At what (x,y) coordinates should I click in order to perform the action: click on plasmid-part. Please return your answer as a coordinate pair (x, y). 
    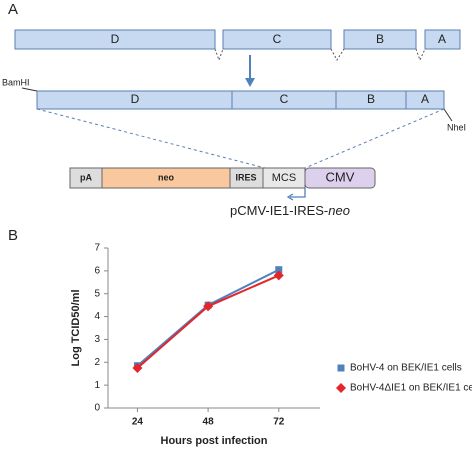
    Looking at the image, I should click on (340, 178).